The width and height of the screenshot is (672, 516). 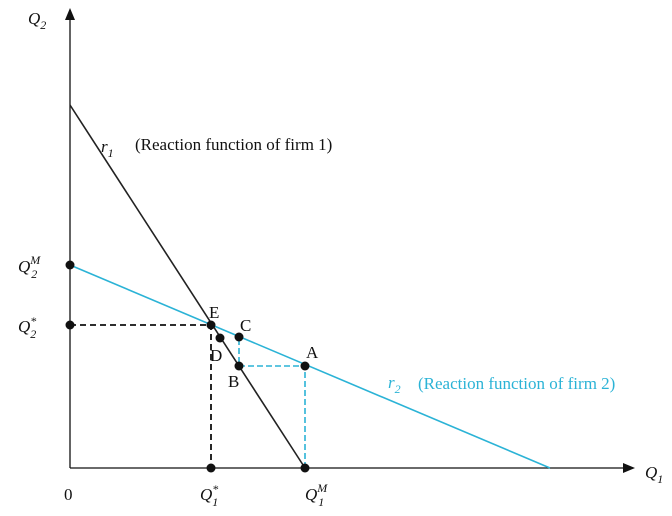 I want to click on q1-monopoly-label: QM 1, so click(x=316, y=495).